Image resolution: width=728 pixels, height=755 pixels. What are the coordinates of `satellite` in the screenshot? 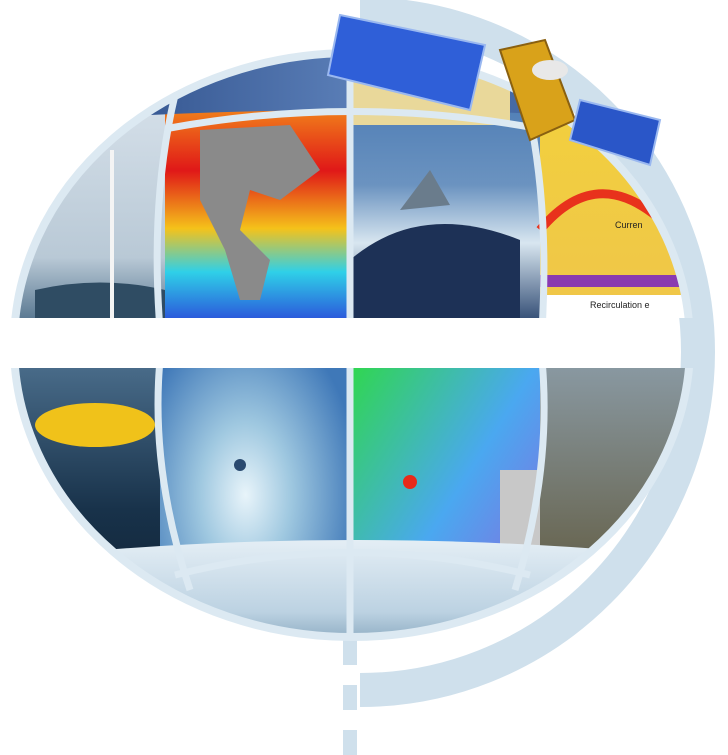 It's located at (494, 90).